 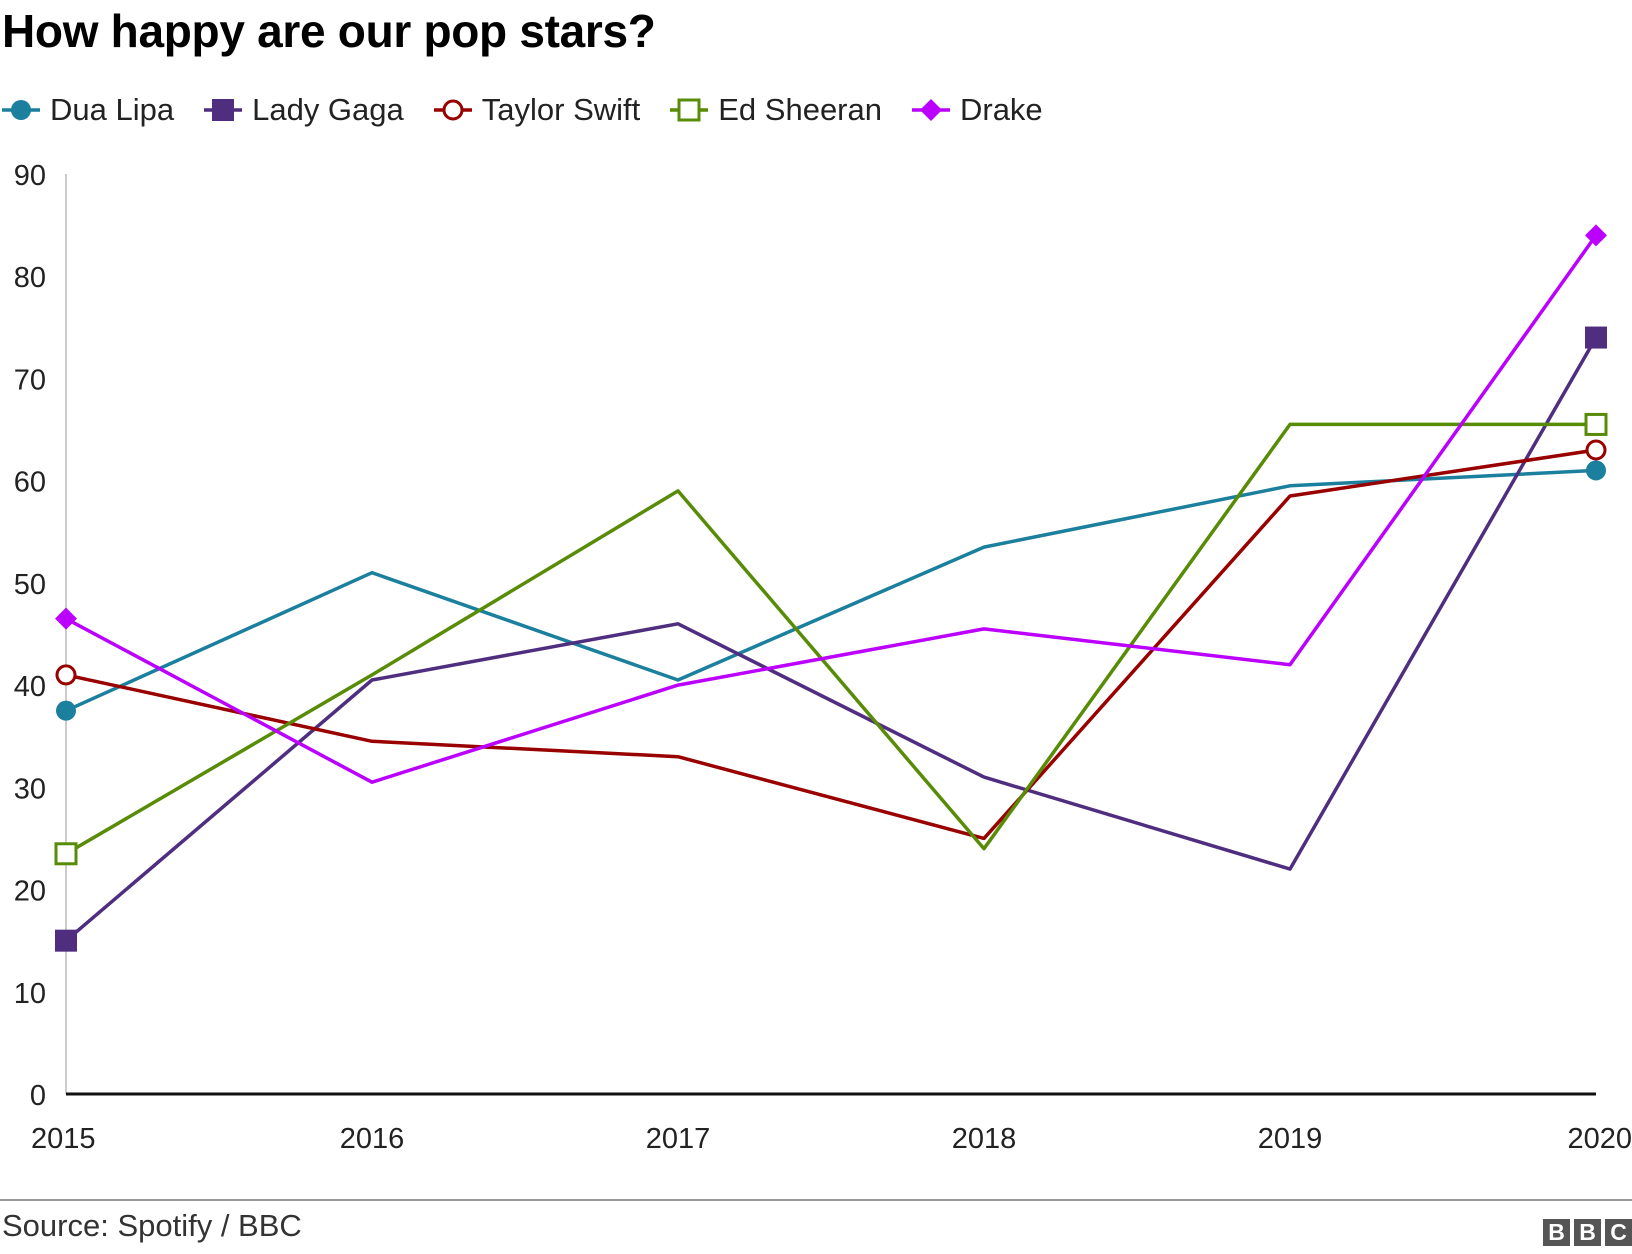 I want to click on y-tick-label: 10, so click(x=30, y=994).